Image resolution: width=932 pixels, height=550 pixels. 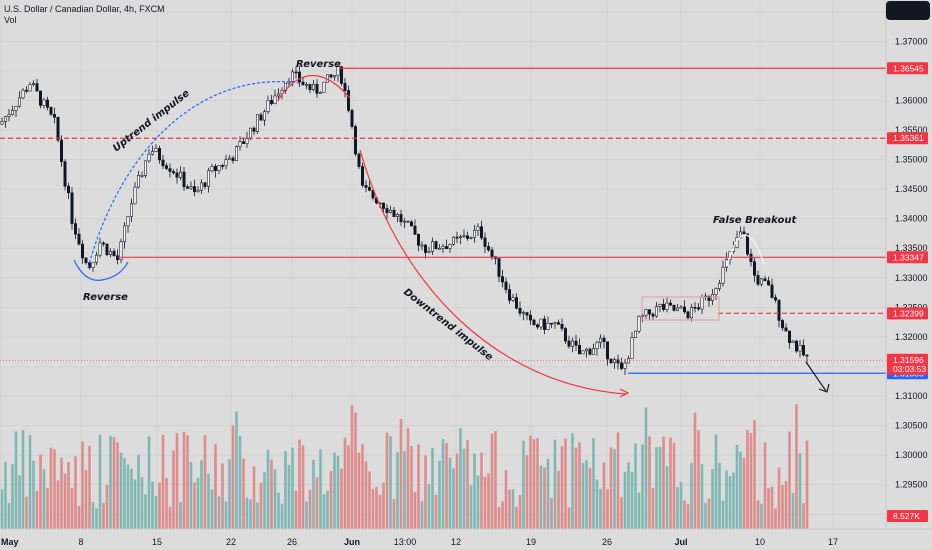 I want to click on price-tick-label: 1.33000, so click(x=911, y=278).